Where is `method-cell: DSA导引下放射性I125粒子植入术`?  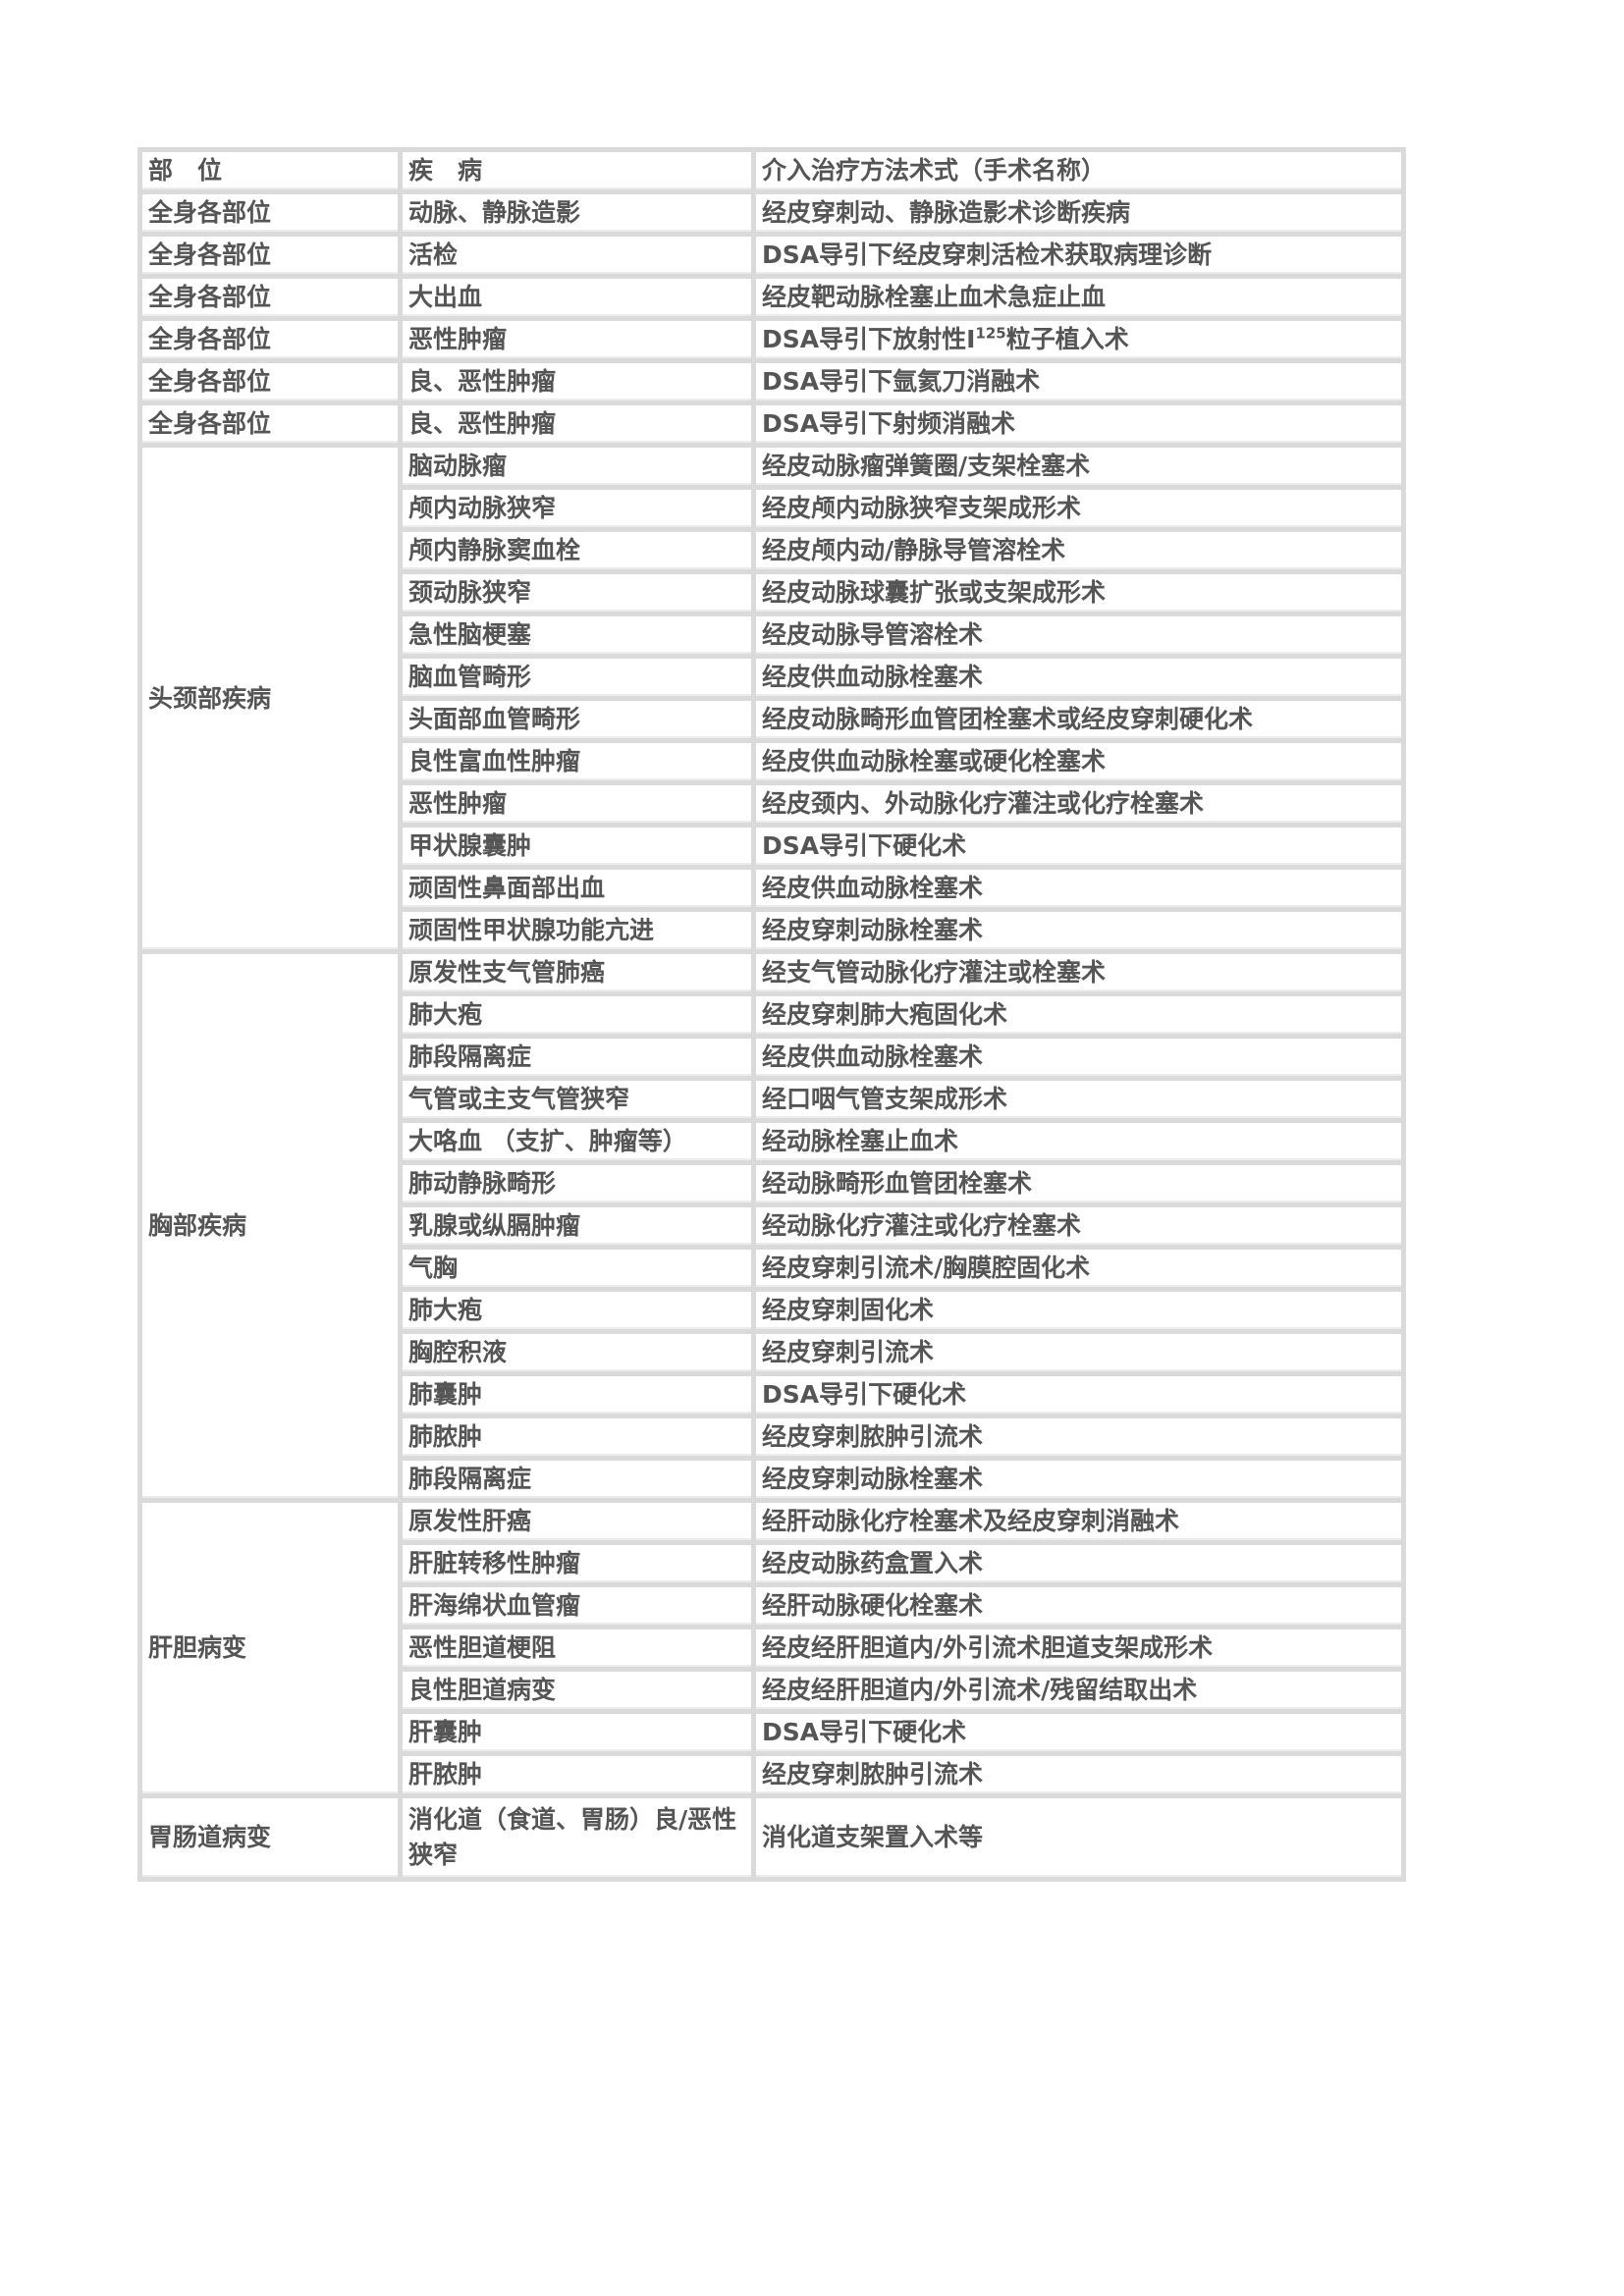
method-cell: DSA导引下放射性I125粒子植入术 is located at coordinates (1078, 339).